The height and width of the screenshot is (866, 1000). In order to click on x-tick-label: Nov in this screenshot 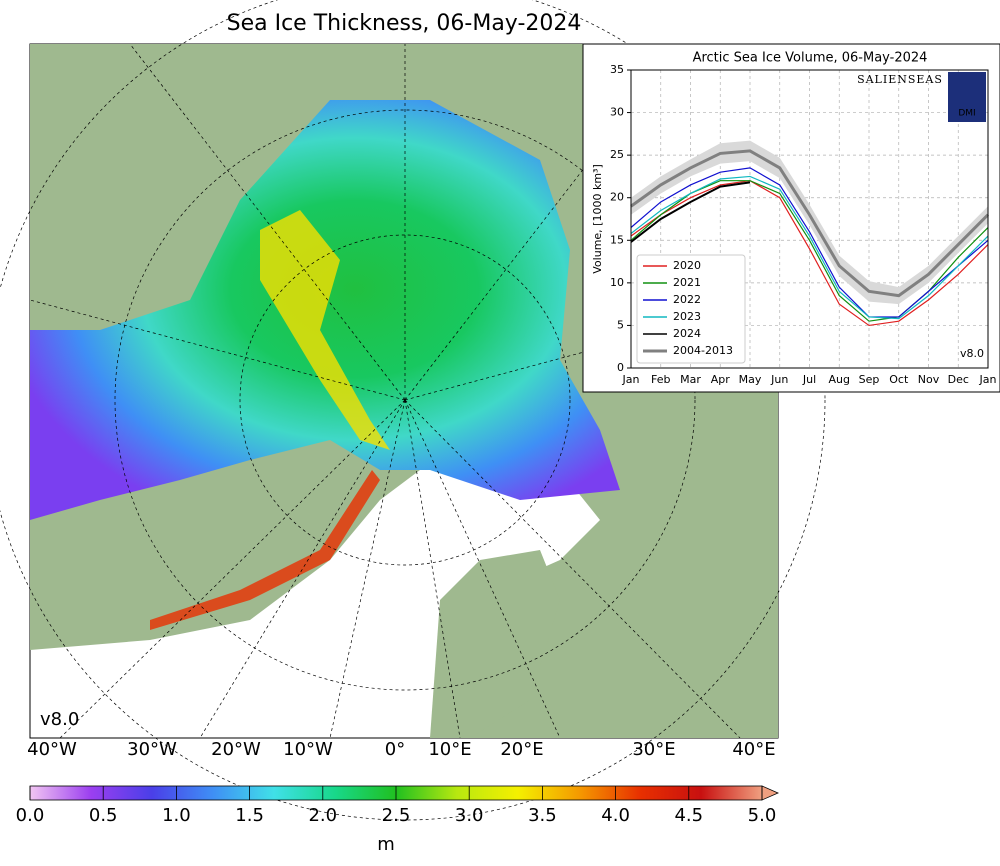, I will do `click(929, 379)`.